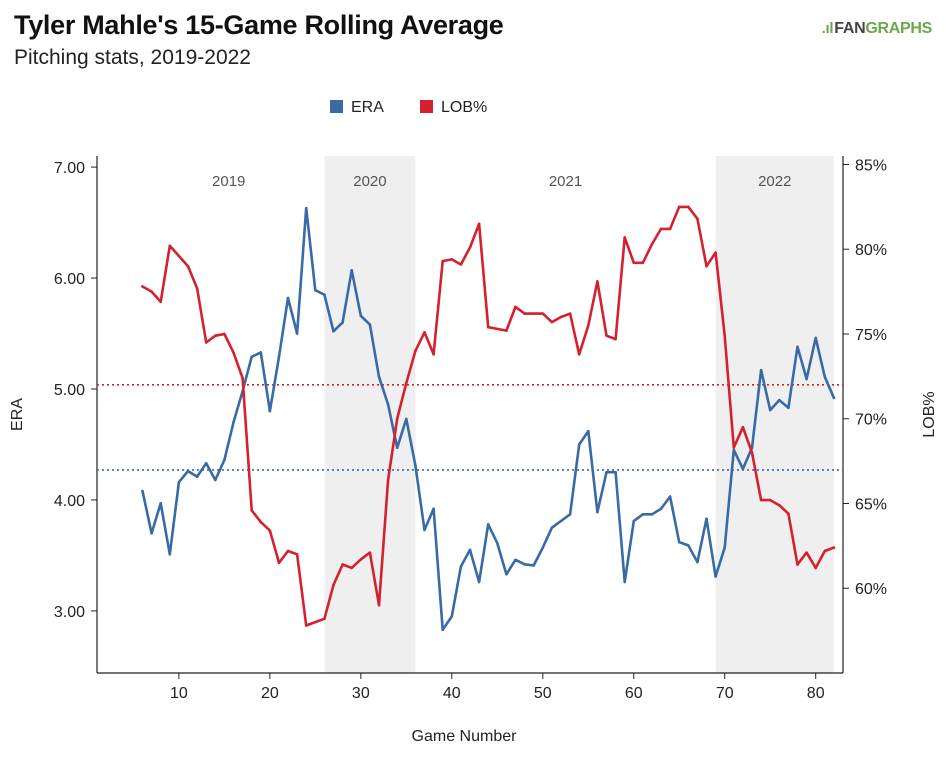  What do you see at coordinates (336, 106) in the screenshot?
I see `legend-swatch-era` at bounding box center [336, 106].